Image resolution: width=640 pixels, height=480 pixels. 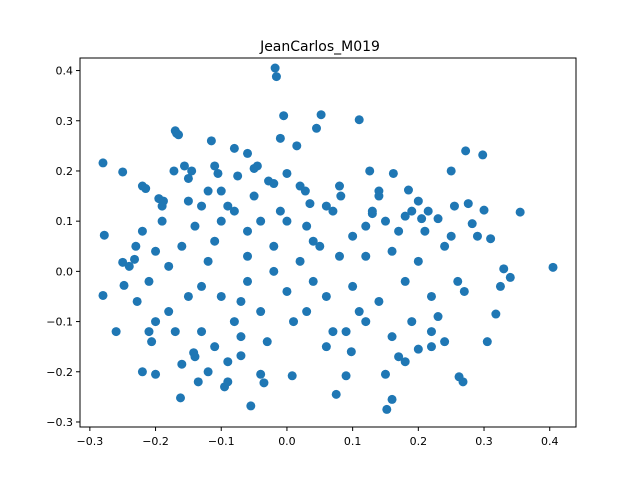 I want to click on x-tick-label: 0.2, so click(x=419, y=441).